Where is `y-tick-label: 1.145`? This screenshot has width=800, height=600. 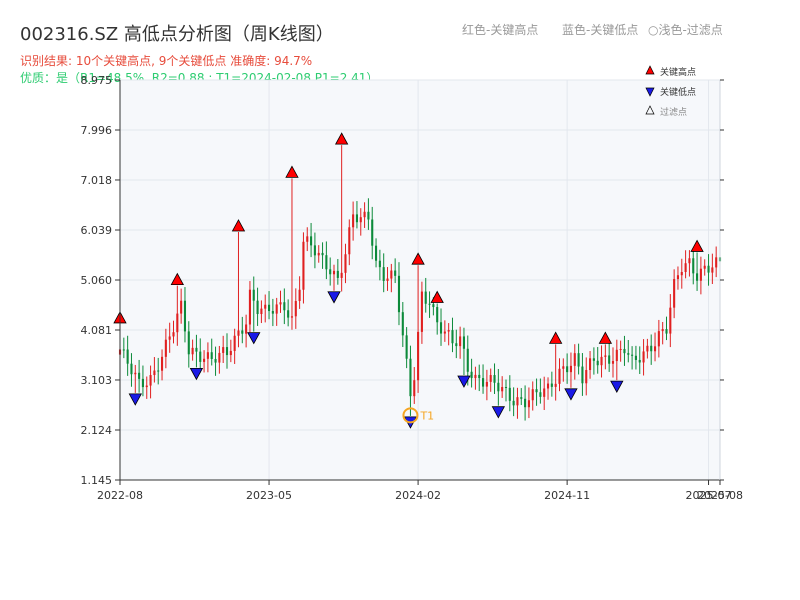 y-tick-label: 1.145 is located at coordinates (97, 480).